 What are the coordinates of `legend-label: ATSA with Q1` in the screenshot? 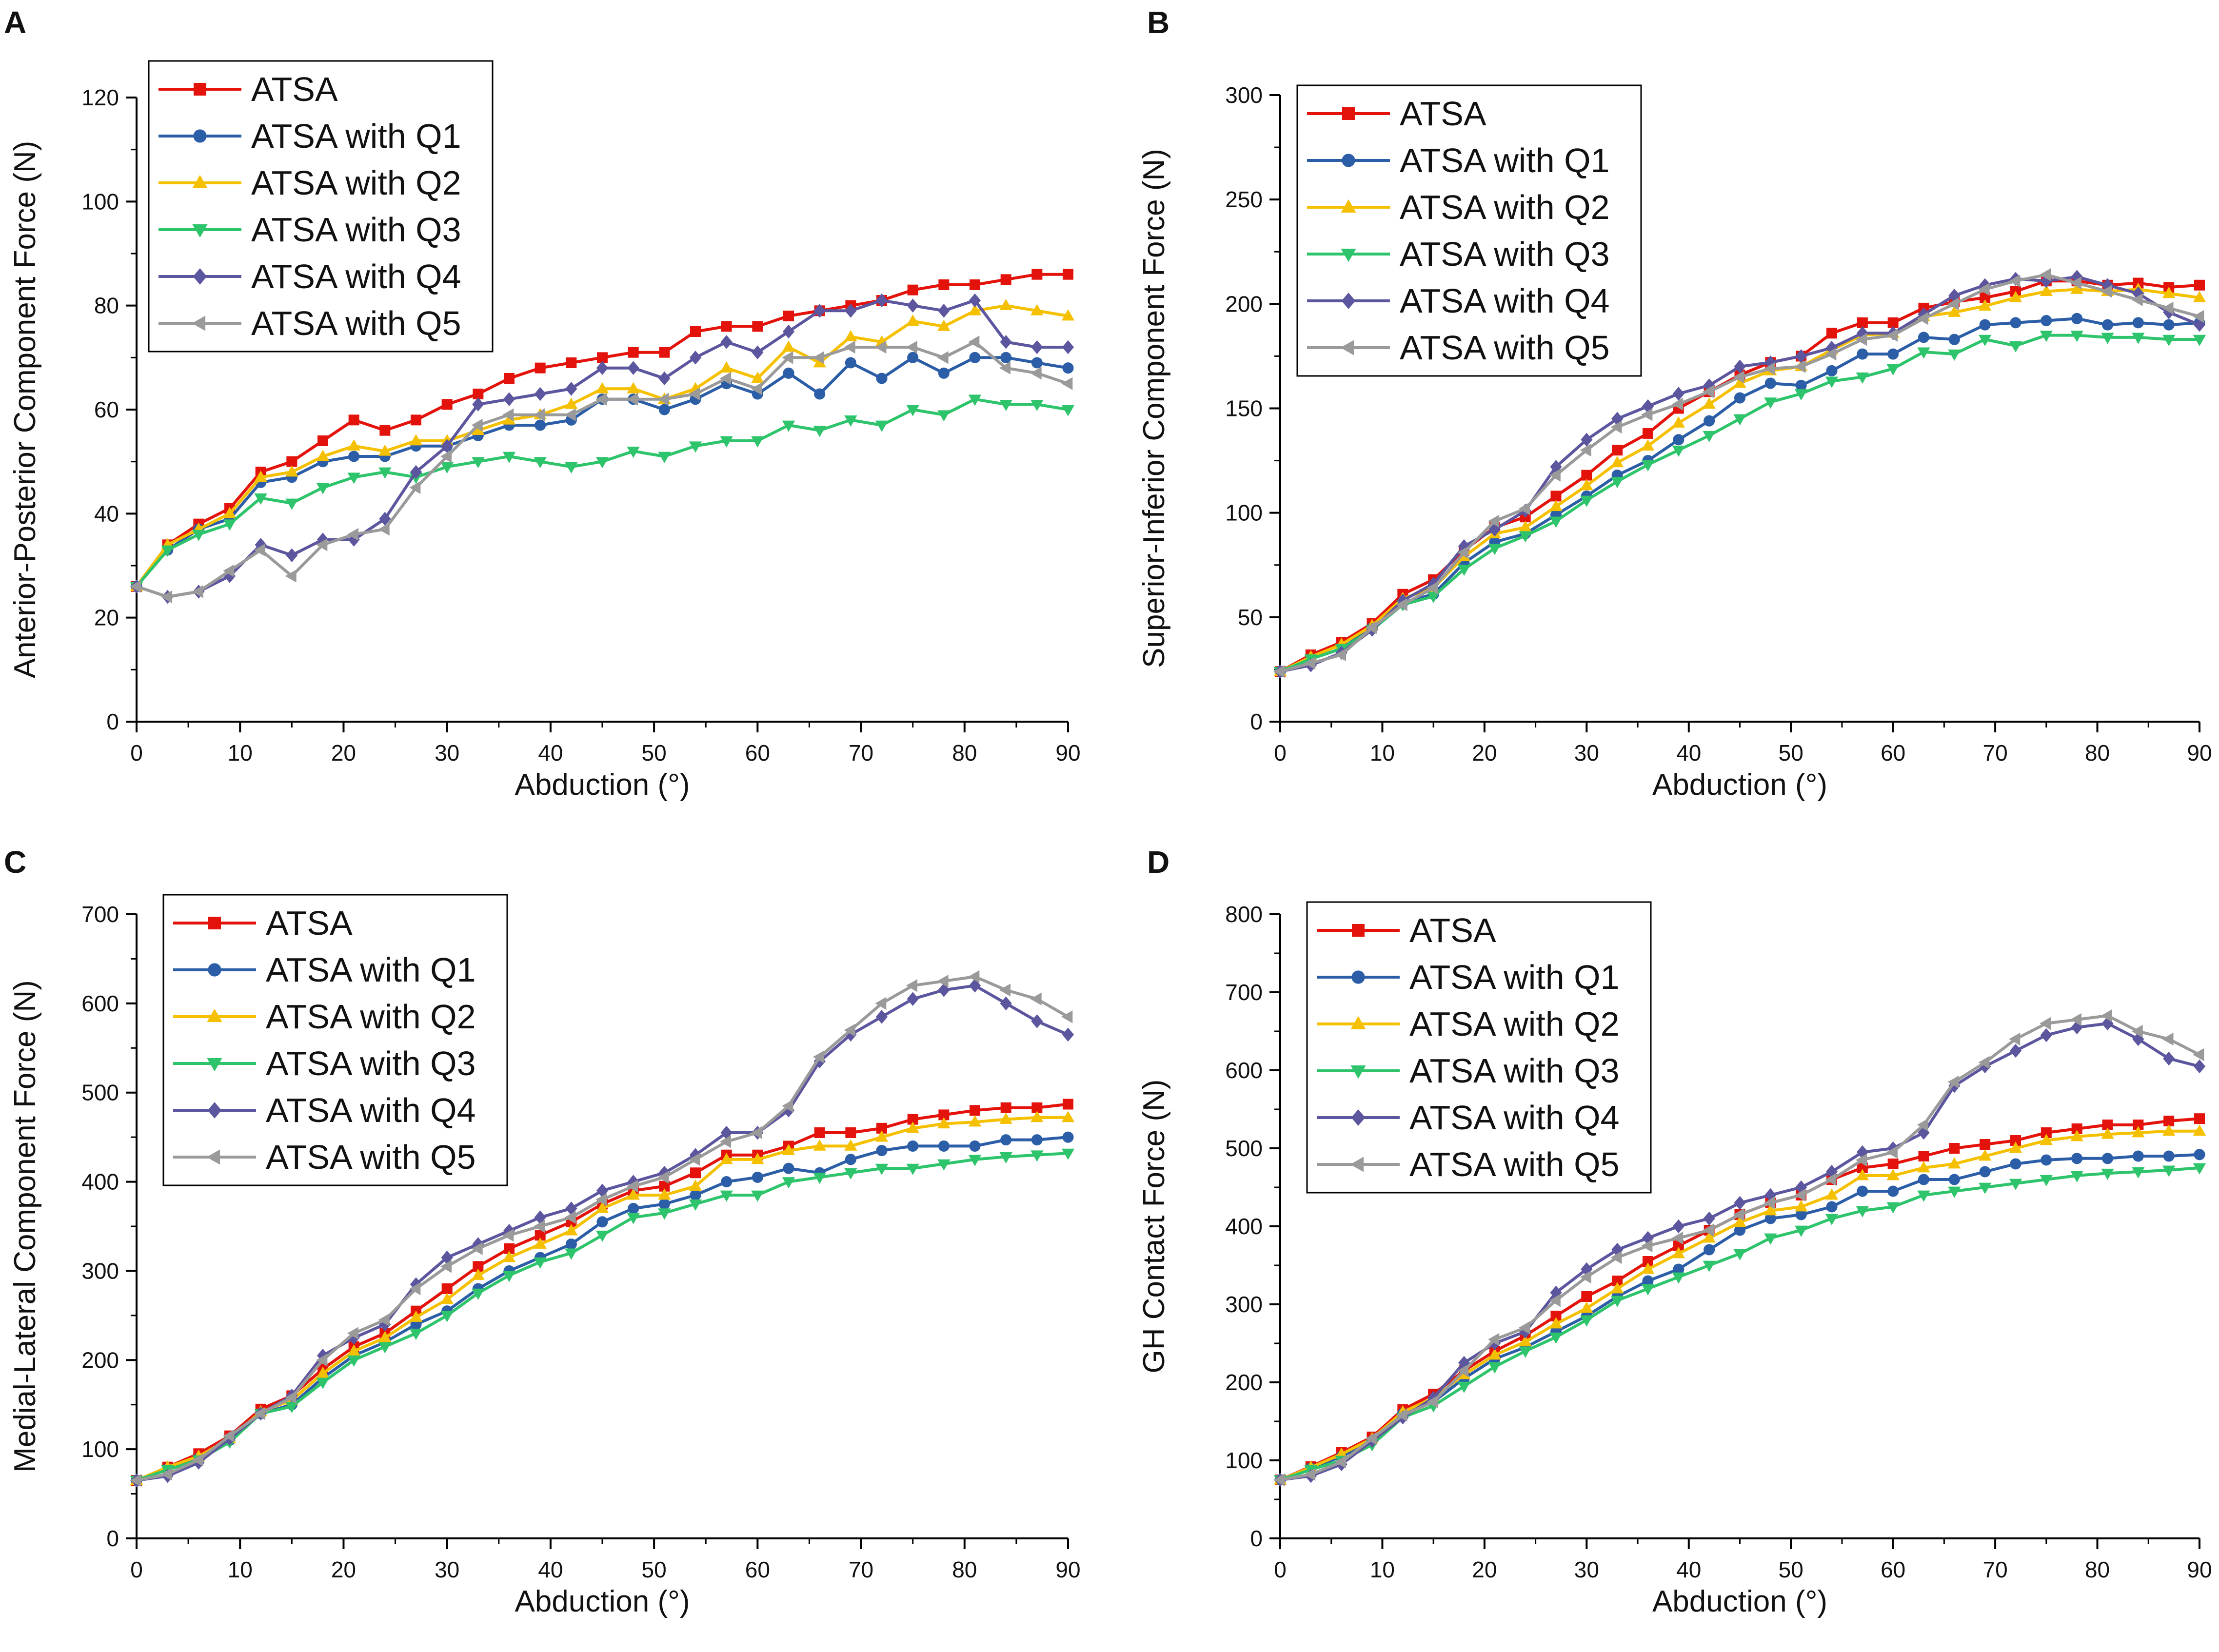 It's located at (1505, 160).